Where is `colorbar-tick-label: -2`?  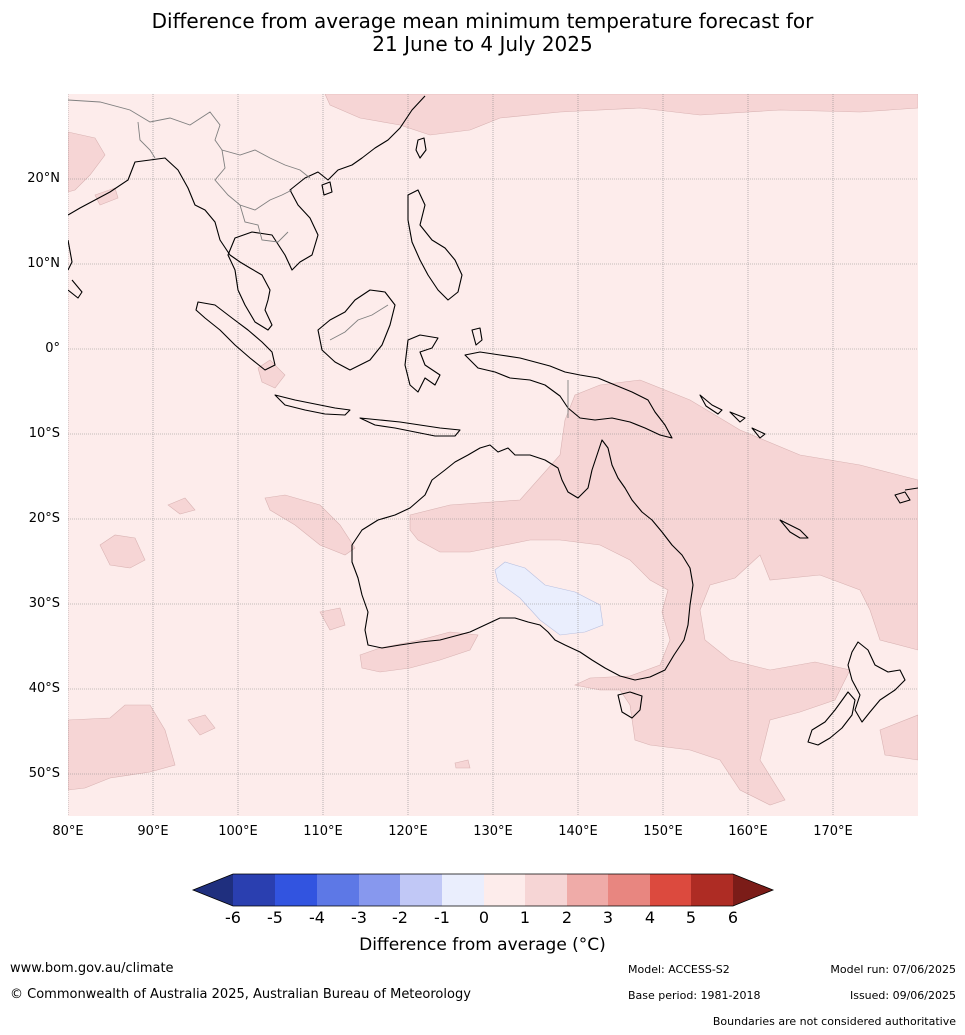 colorbar-tick-label: -2 is located at coordinates (400, 917).